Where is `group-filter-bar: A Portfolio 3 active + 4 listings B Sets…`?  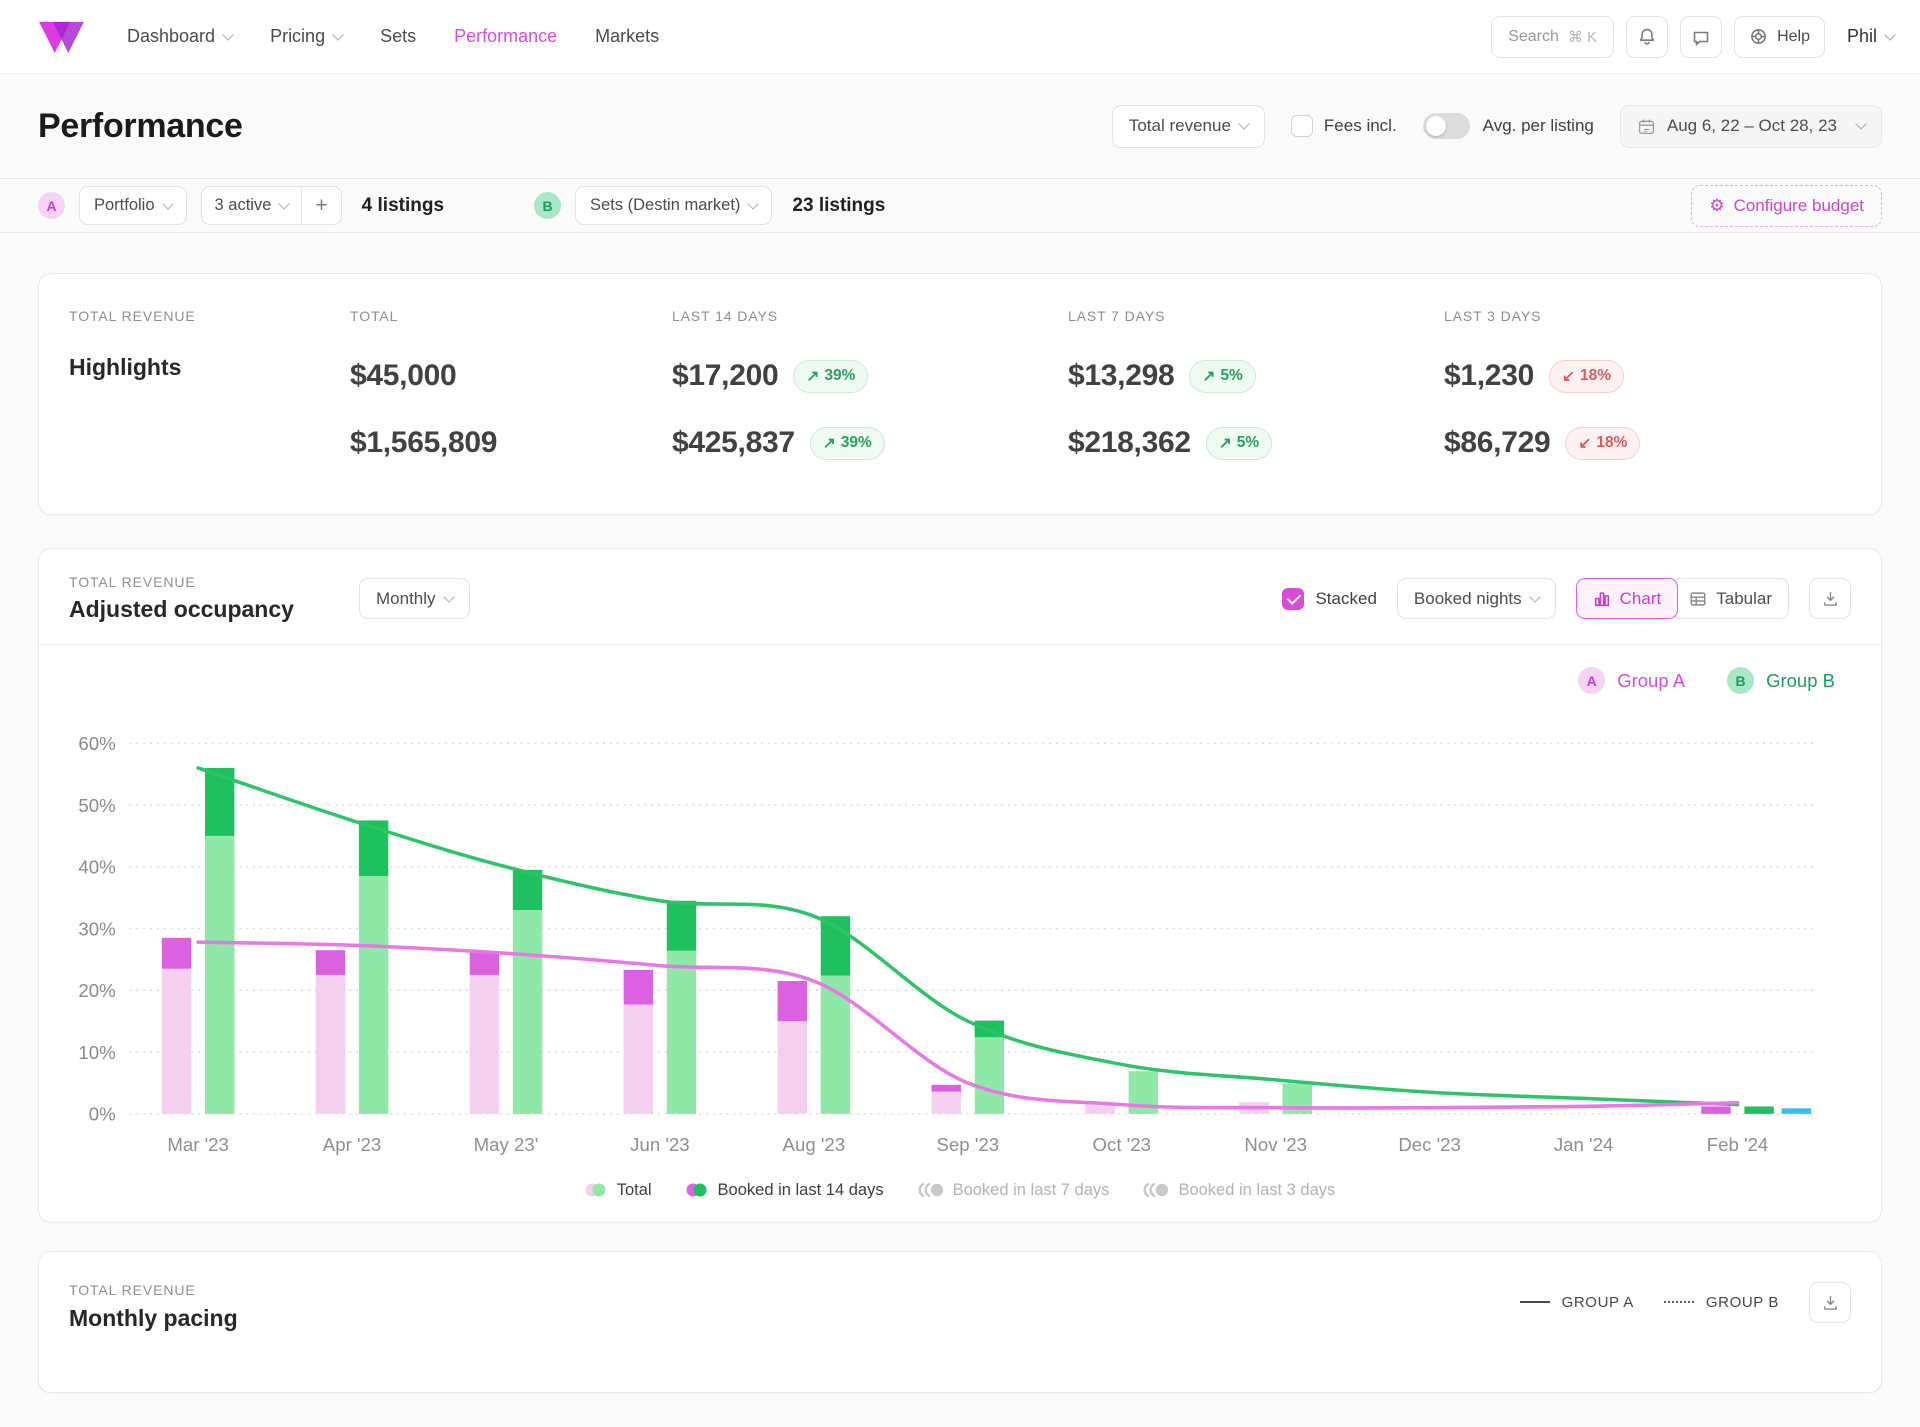 group-filter-bar: A Portfolio 3 active + 4 listings B Sets… is located at coordinates (960, 205).